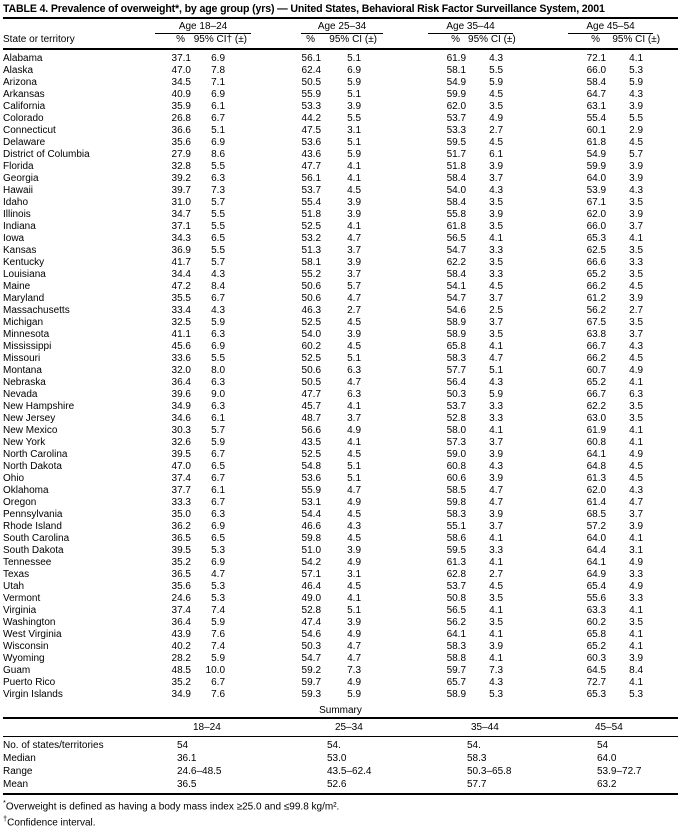 The image size is (681, 830). I want to click on table-row: Illinois 34.7 5.5 51.8 3.9 55.8 3.9 62.0 3.9, so click(340, 215).